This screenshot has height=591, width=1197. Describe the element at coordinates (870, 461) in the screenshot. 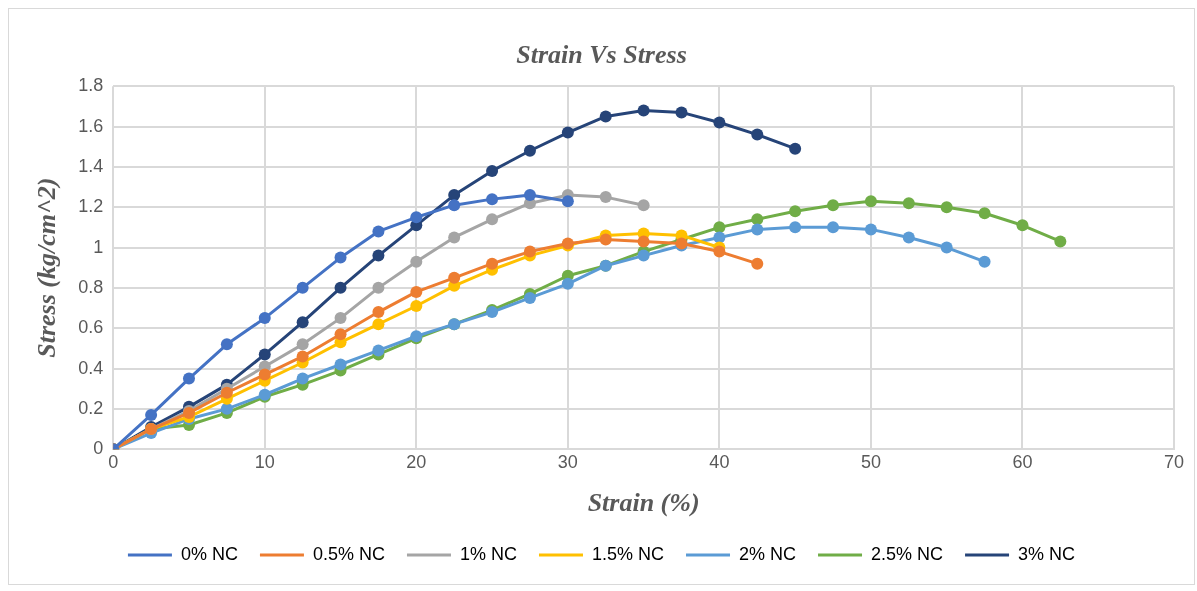

I see `x-tick-label: 50` at that location.